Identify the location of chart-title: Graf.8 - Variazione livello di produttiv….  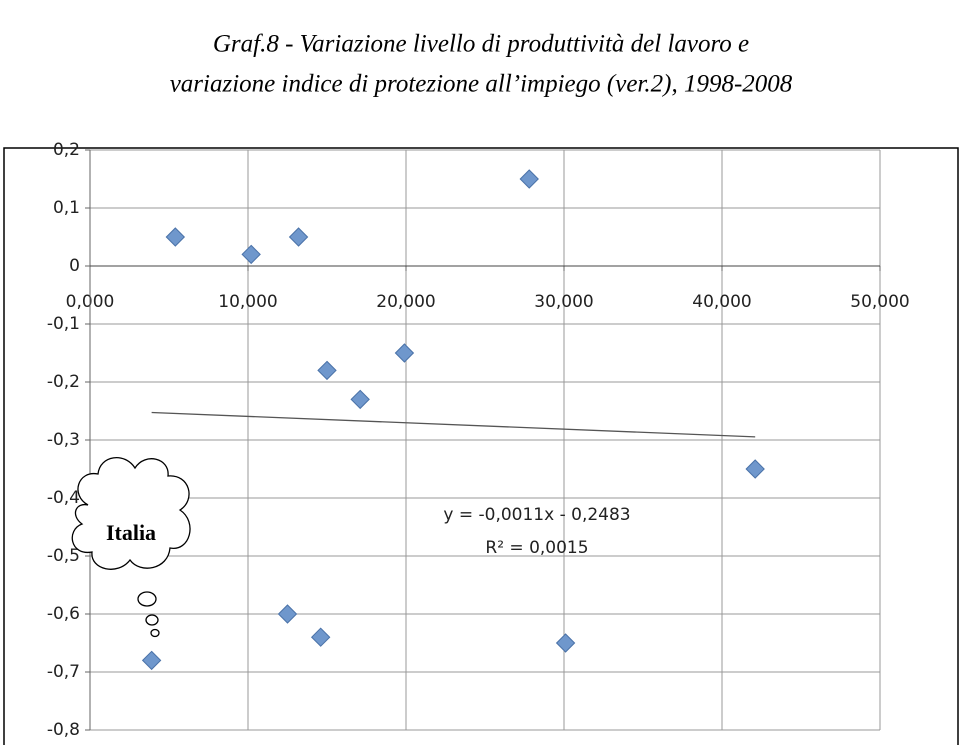
(481, 44).